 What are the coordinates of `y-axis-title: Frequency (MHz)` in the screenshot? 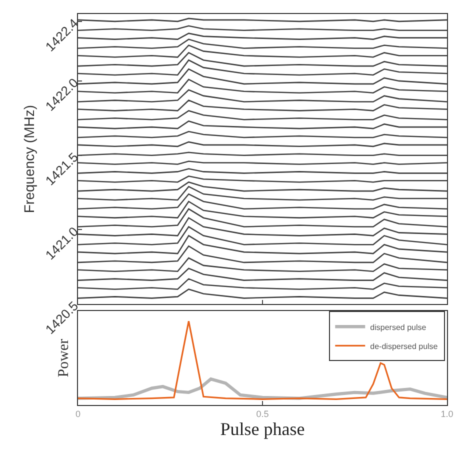 It's located at (28, 159).